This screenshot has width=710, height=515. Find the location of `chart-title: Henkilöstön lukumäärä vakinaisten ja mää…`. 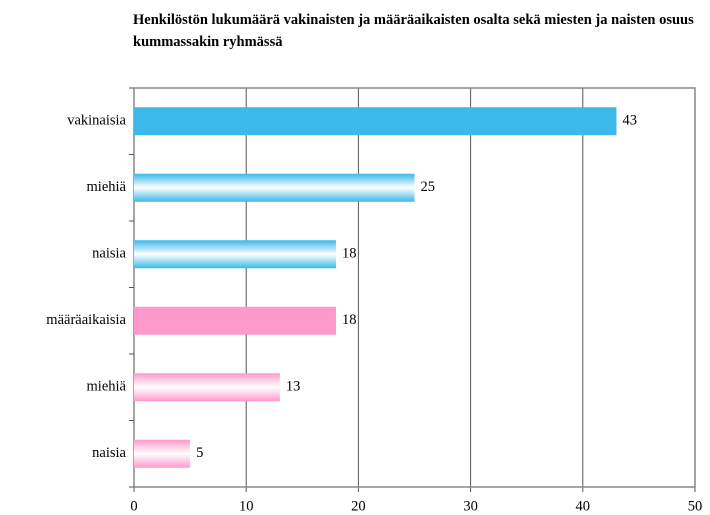

chart-title: Henkilöstön lukumäärä vakinaisten ja mää… is located at coordinates (413, 31).